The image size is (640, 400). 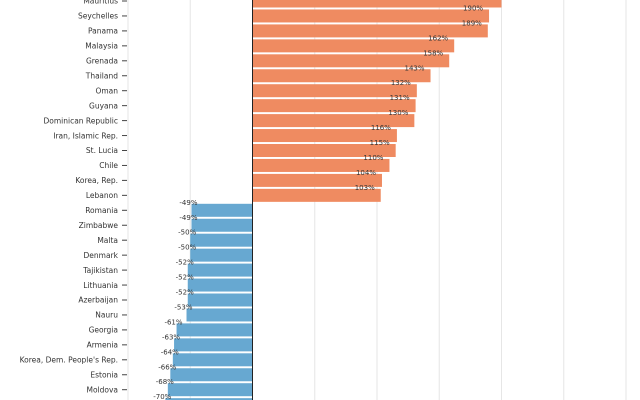 What do you see at coordinates (183, 307) in the screenshot?
I see `value-label: -53%` at bounding box center [183, 307].